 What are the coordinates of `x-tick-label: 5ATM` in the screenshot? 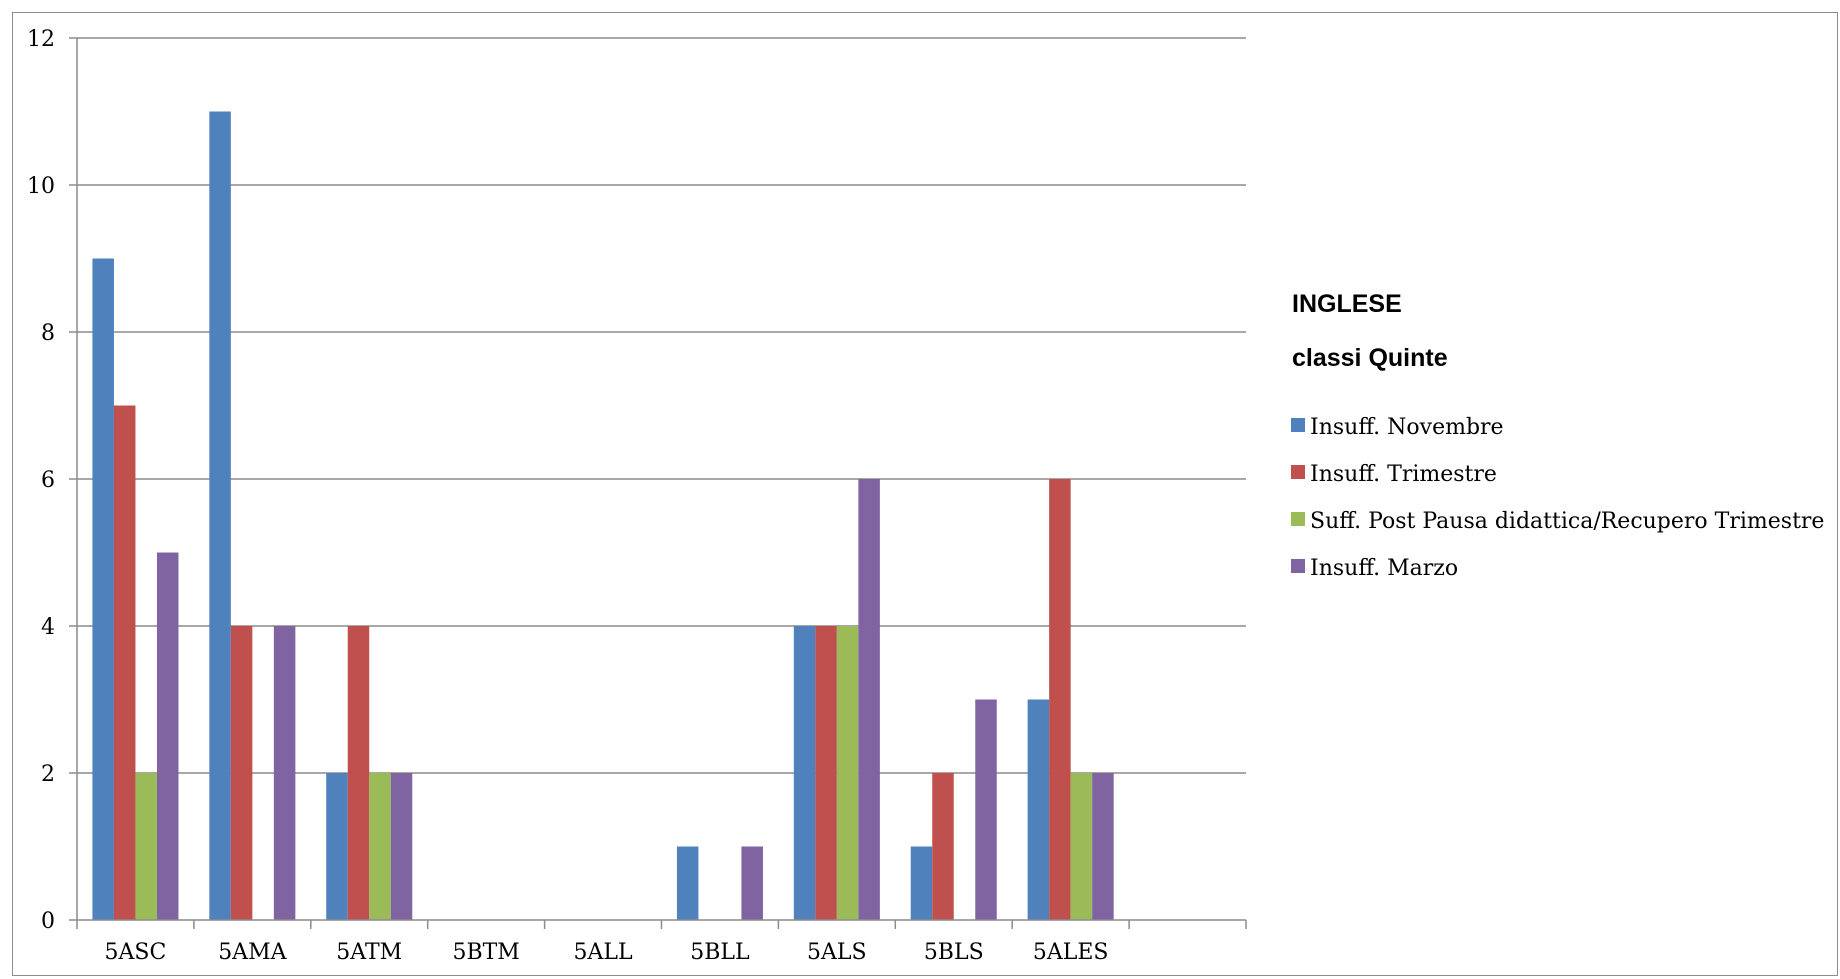 It's located at (369, 952).